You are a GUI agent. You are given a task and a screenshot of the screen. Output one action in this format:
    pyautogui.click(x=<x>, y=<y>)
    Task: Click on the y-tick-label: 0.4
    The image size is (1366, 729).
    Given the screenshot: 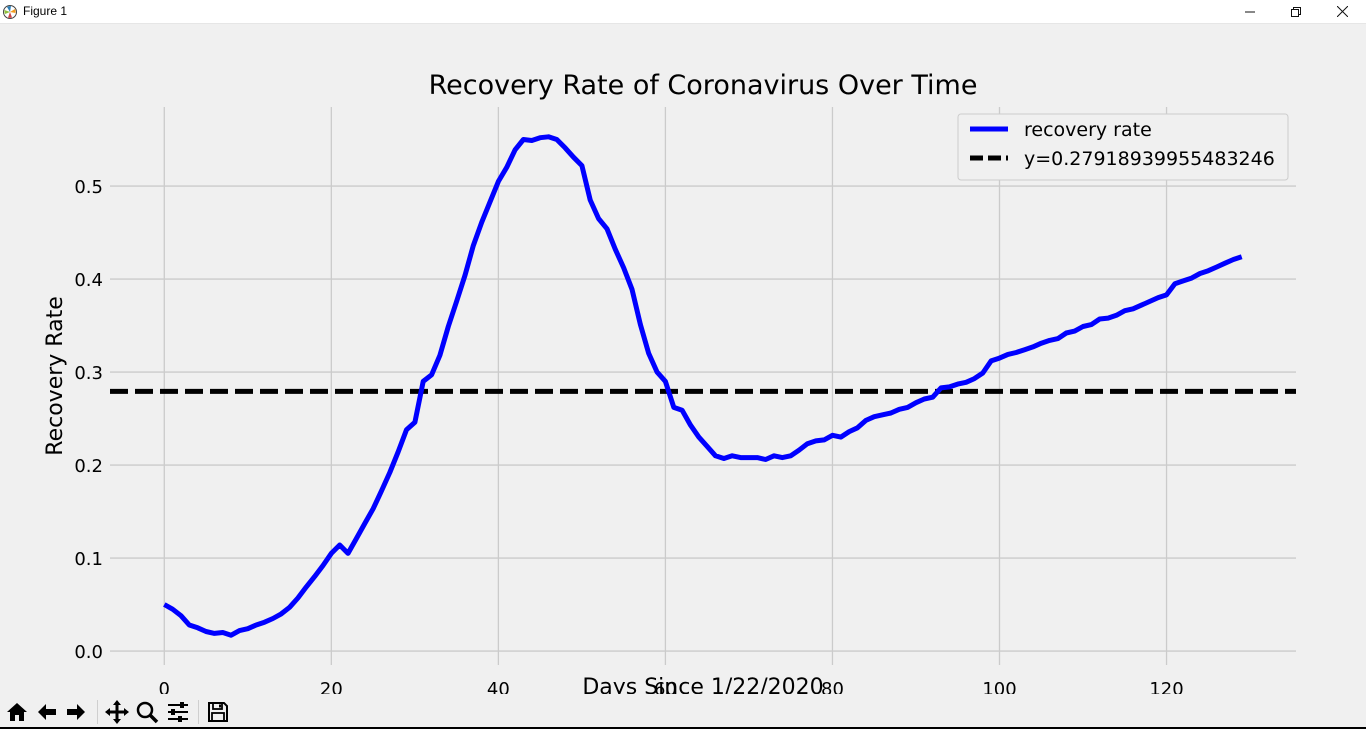 What is the action you would take?
    pyautogui.click(x=88, y=280)
    